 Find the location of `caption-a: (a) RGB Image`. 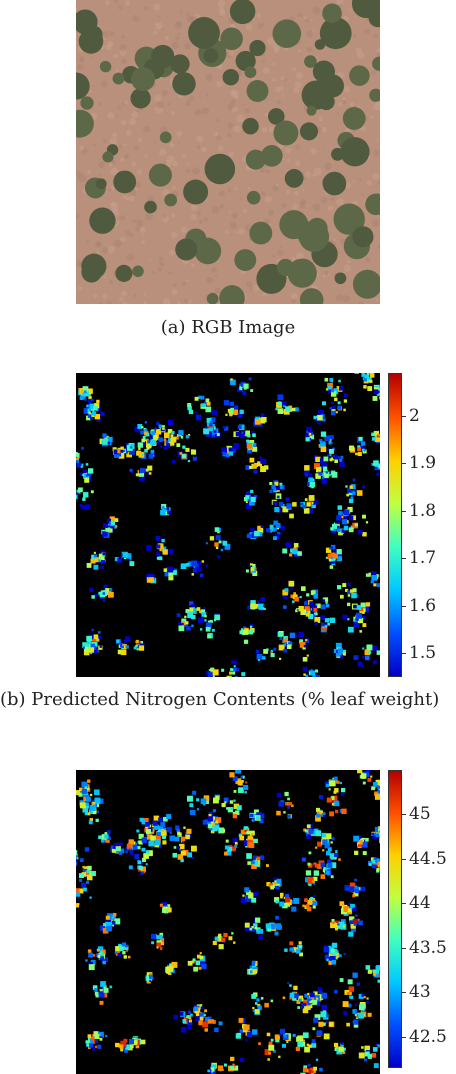

caption-a: (a) RGB Image is located at coordinates (228, 327).